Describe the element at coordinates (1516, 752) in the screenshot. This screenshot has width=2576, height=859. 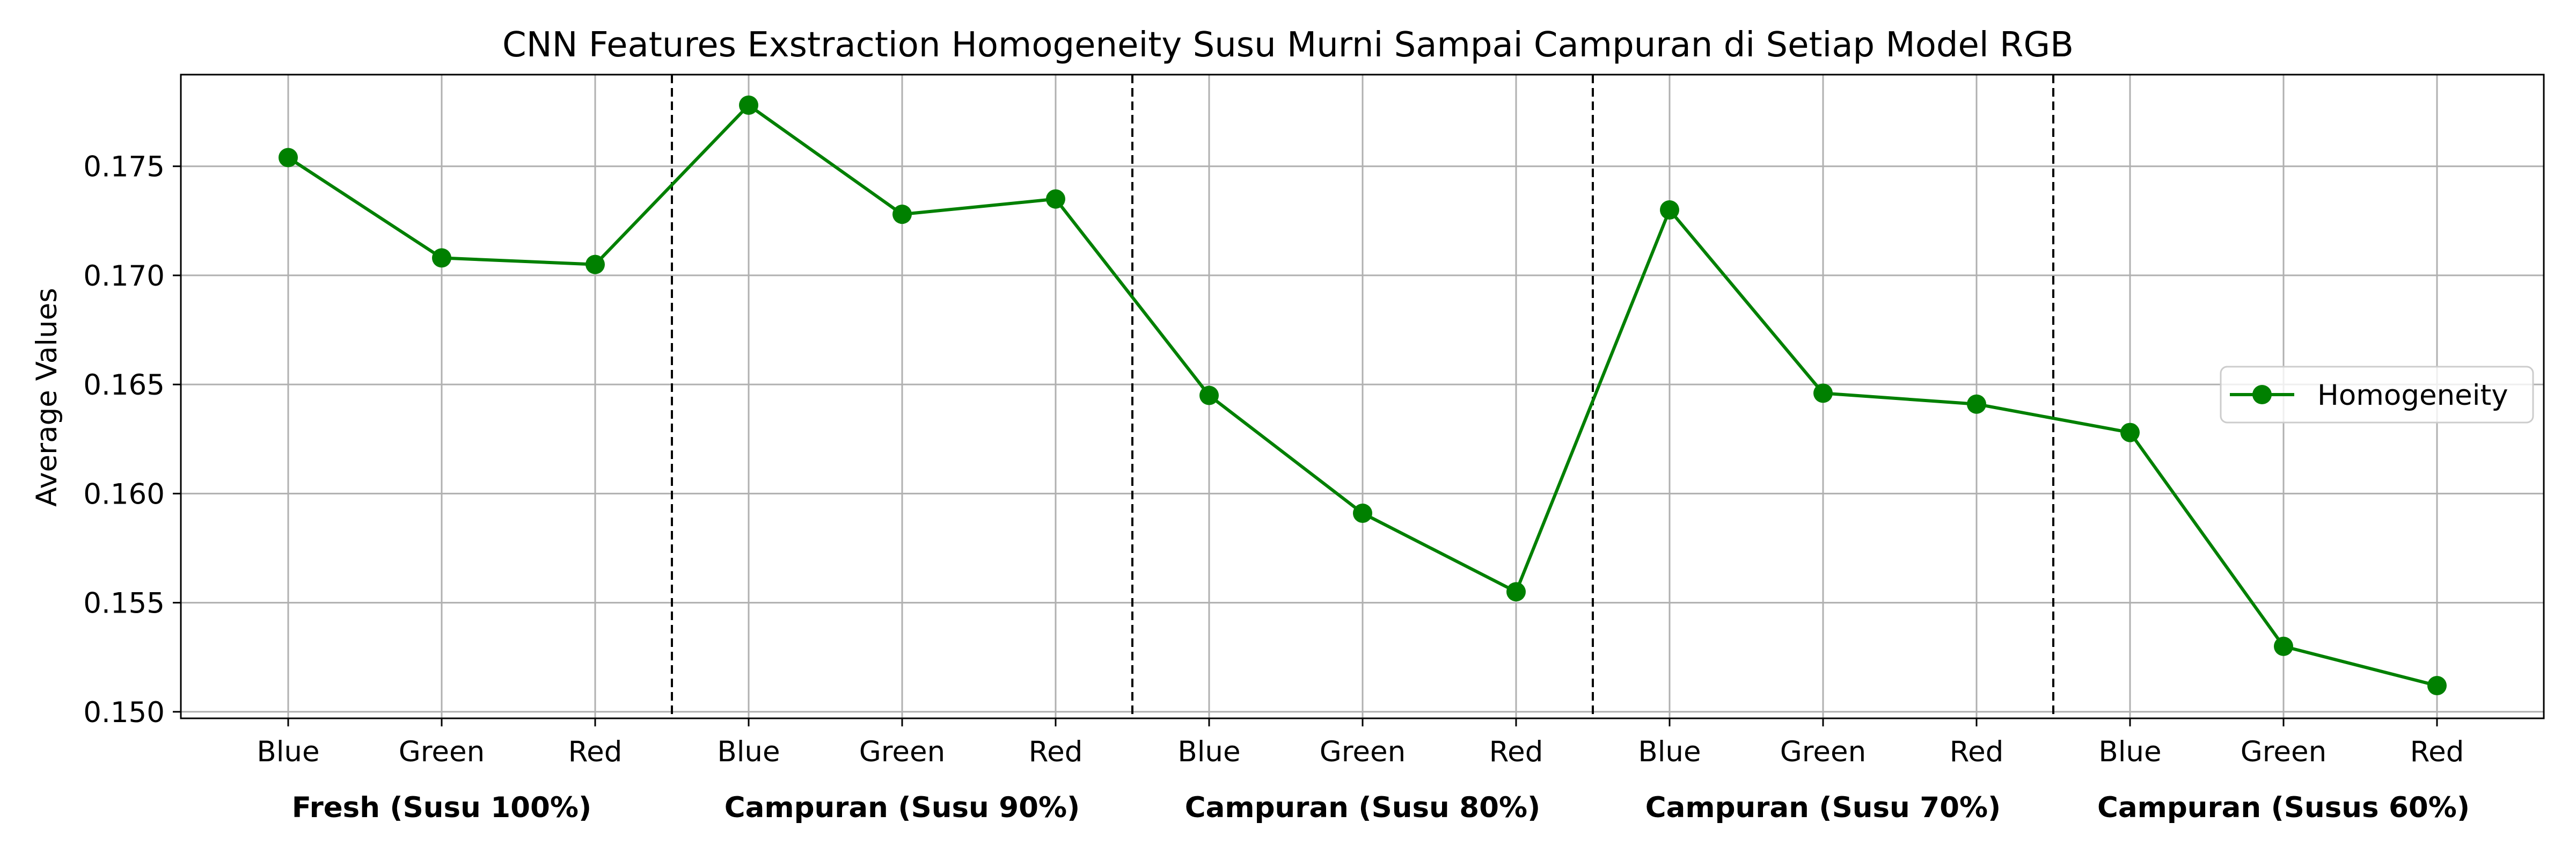
I see `x-tick-label-8: Red` at that location.